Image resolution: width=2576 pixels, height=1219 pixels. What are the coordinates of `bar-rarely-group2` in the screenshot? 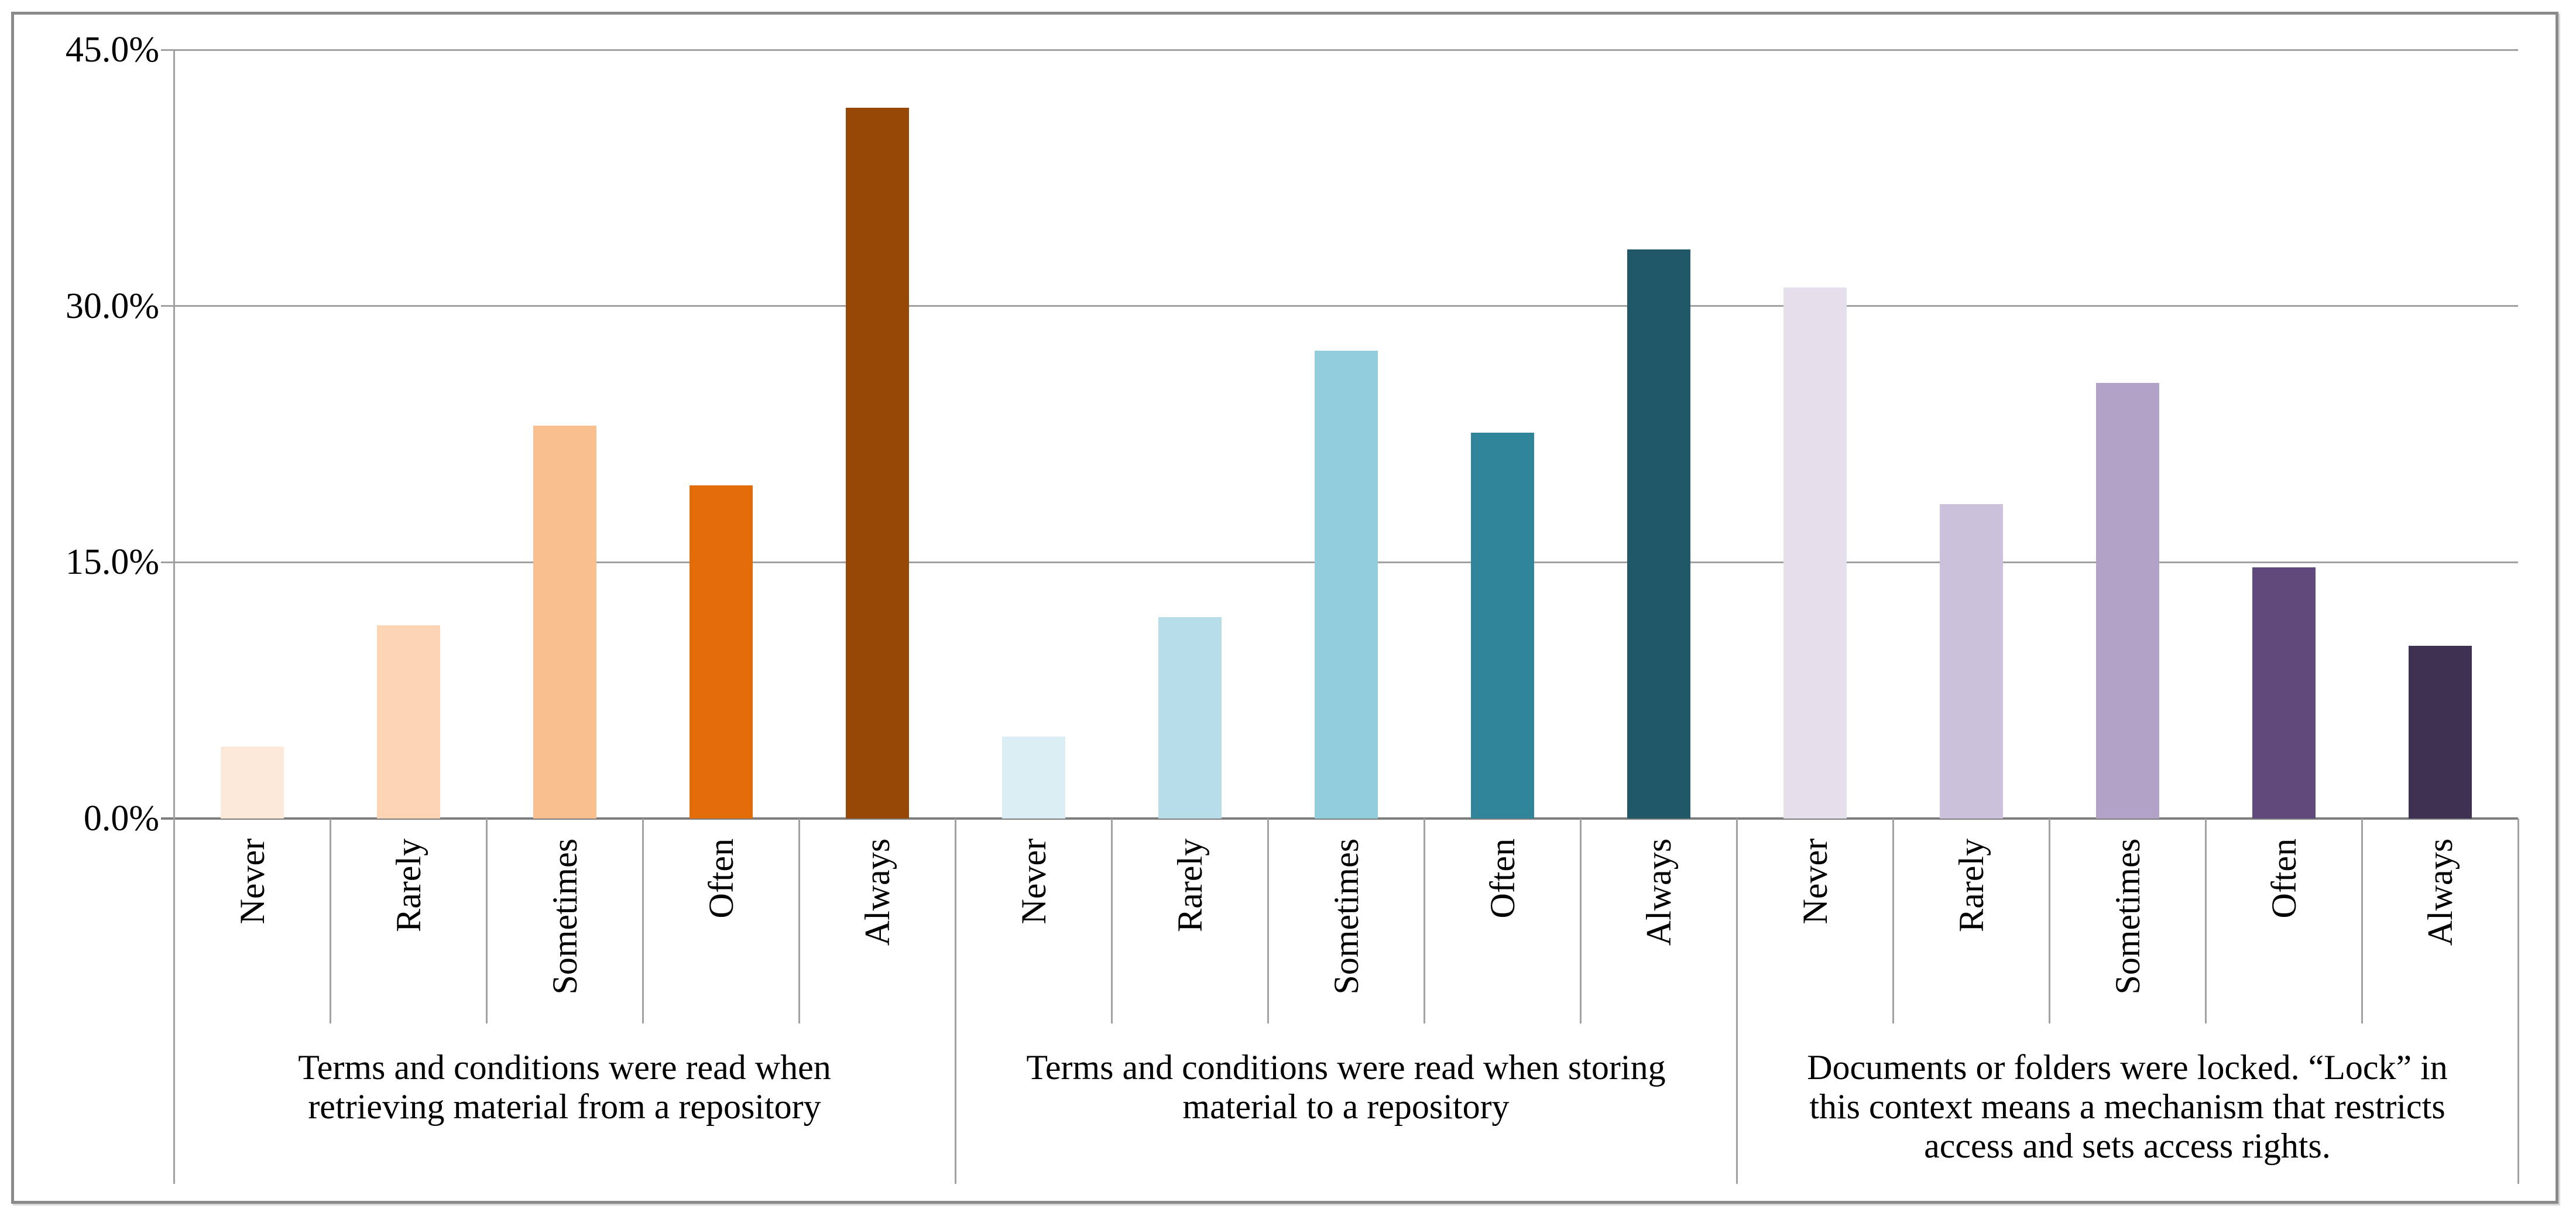 It's located at (1190, 718).